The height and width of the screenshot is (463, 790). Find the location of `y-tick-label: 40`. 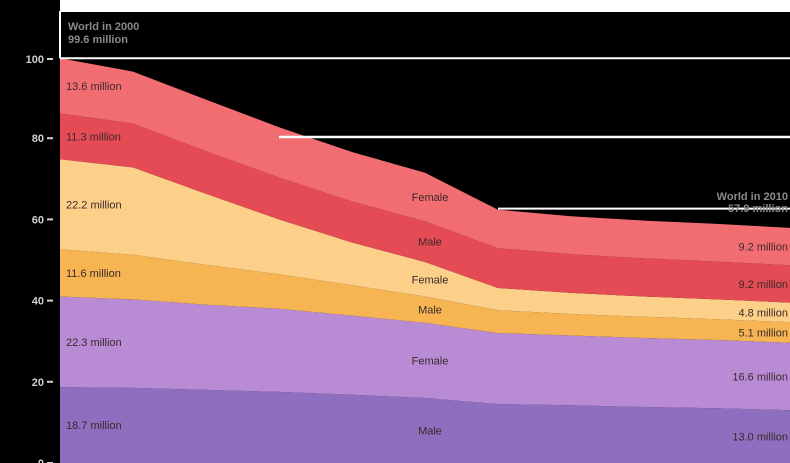

y-tick-label: 40 is located at coordinates (38, 302).